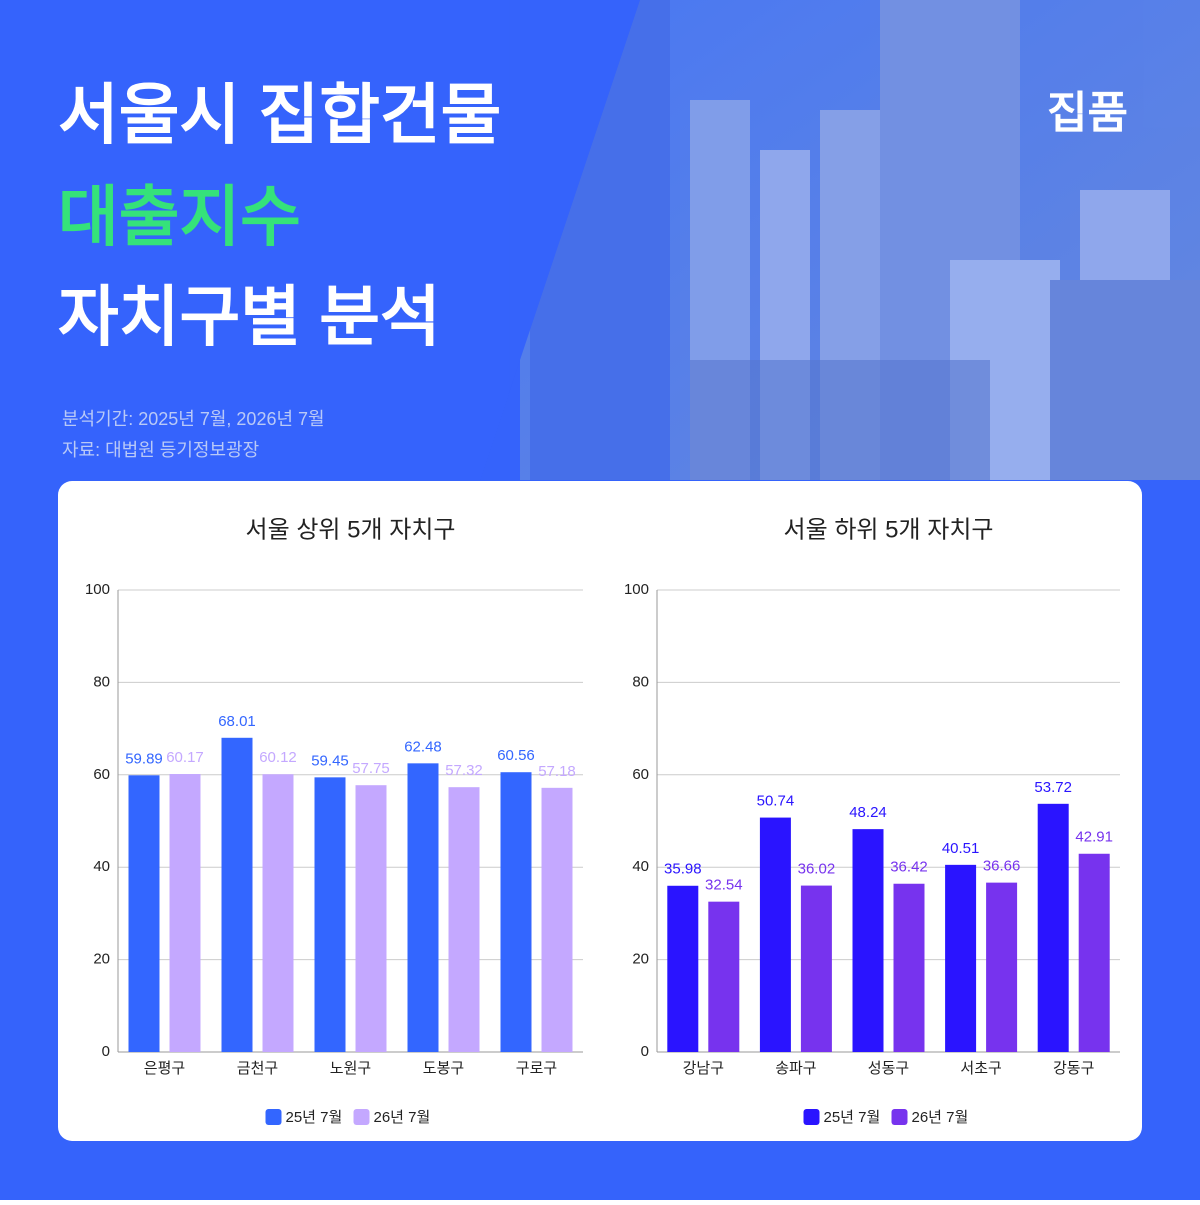 This screenshot has height=1205, width=1200. Describe the element at coordinates (1094, 837) in the screenshot. I see `data-label: 42.91` at that location.